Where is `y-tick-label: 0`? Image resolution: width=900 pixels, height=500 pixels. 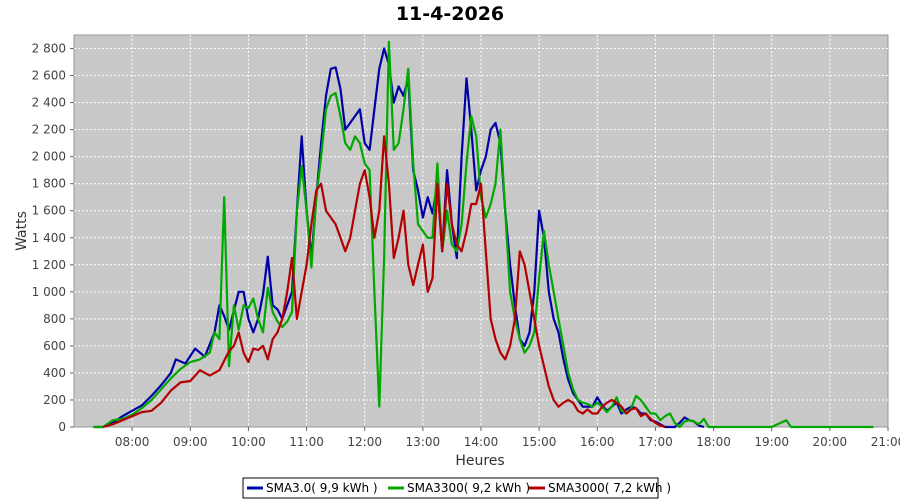
y-tick-label: 0 is located at coordinates (62, 427).